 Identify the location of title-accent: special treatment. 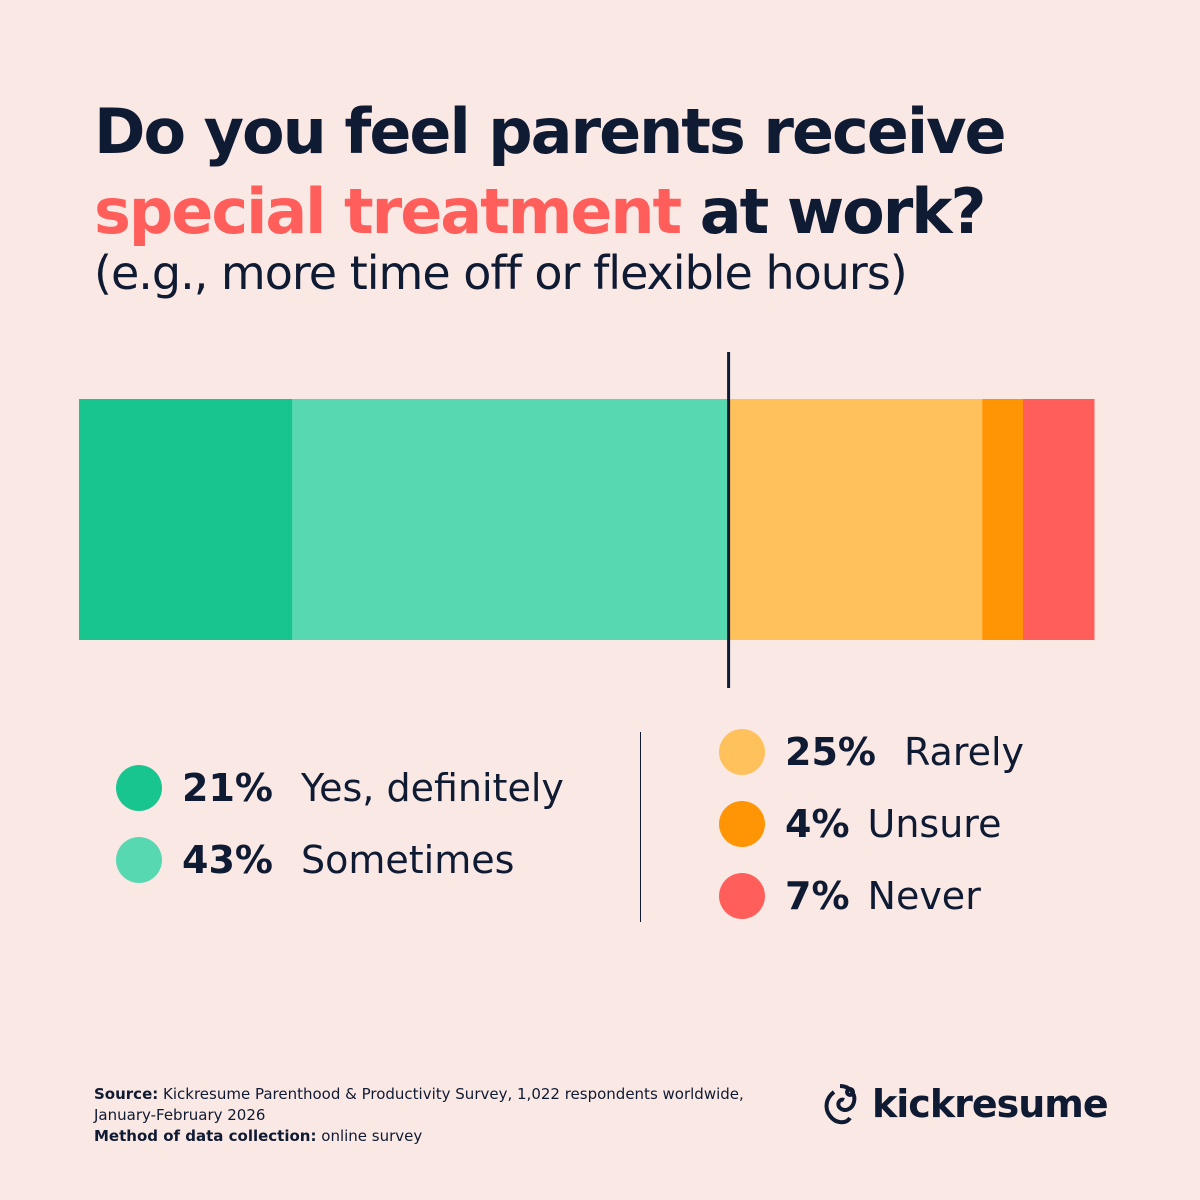
(388, 211).